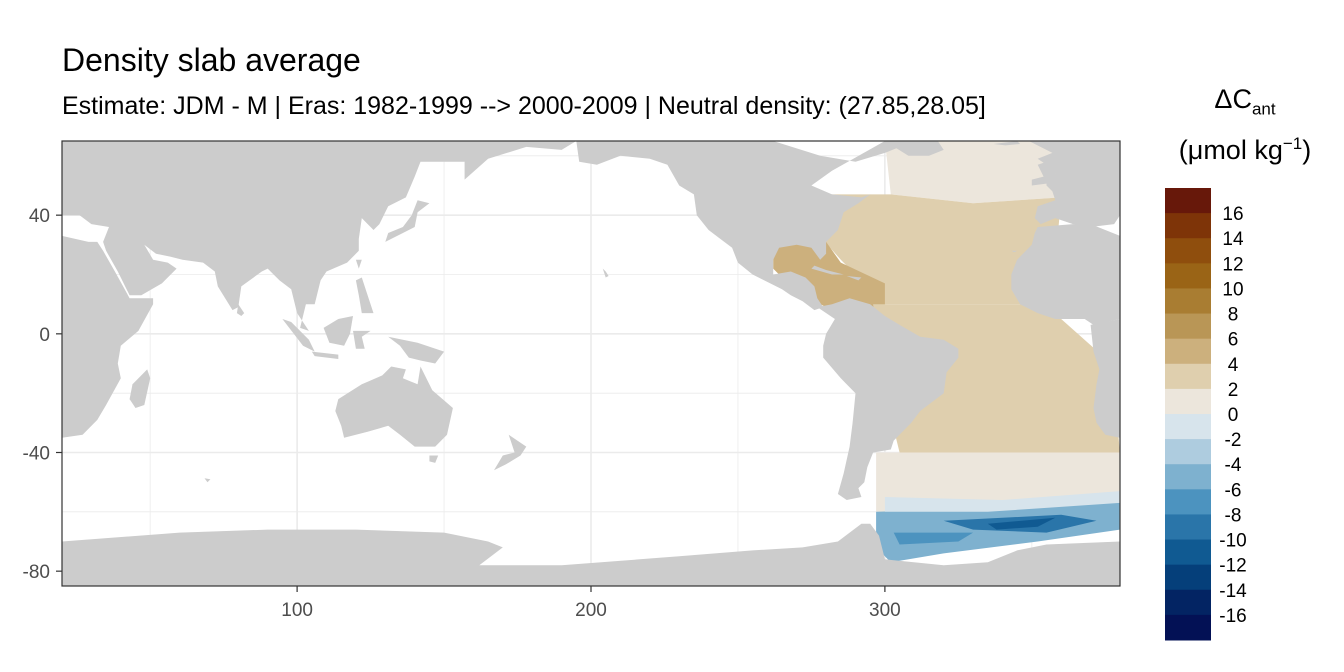  Describe the element at coordinates (1232, 264) in the screenshot. I see `legend-label: 12` at that location.